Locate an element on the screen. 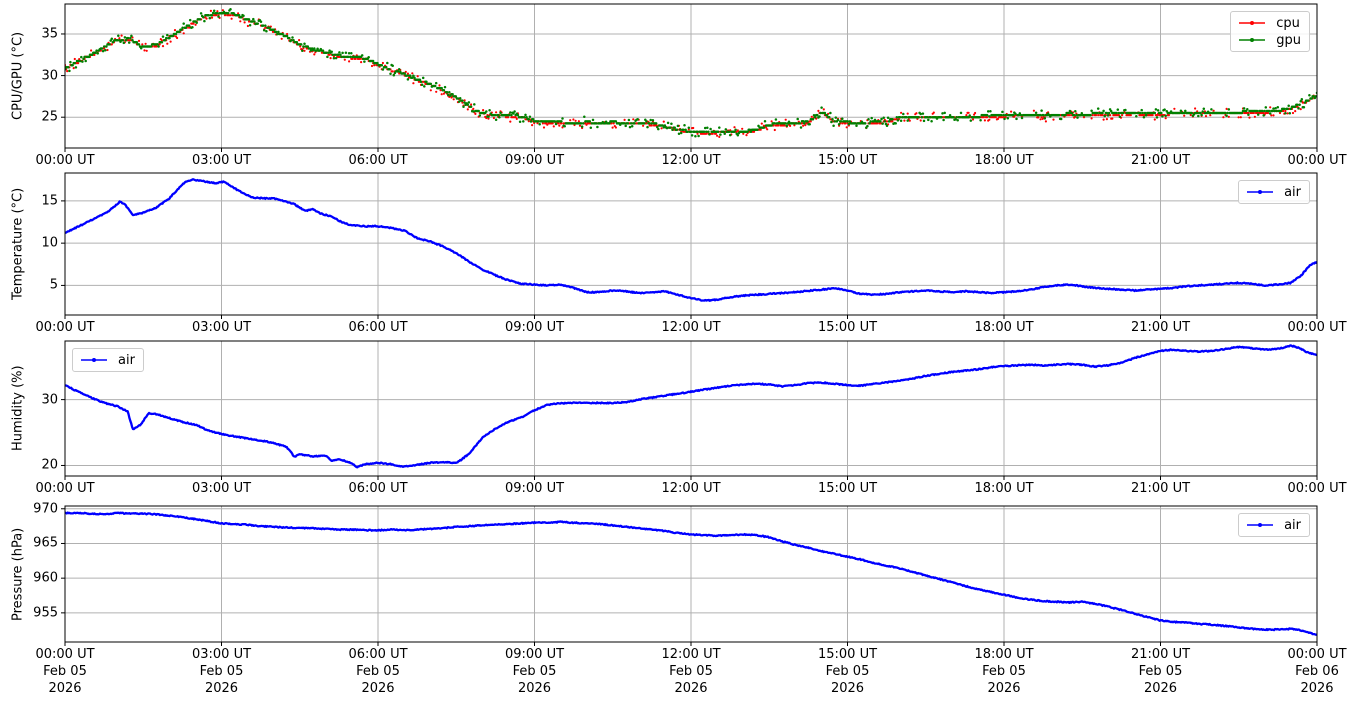 Image resolution: width=1354 pixels, height=707 pixels. legend-line-icon is located at coordinates (94, 360).